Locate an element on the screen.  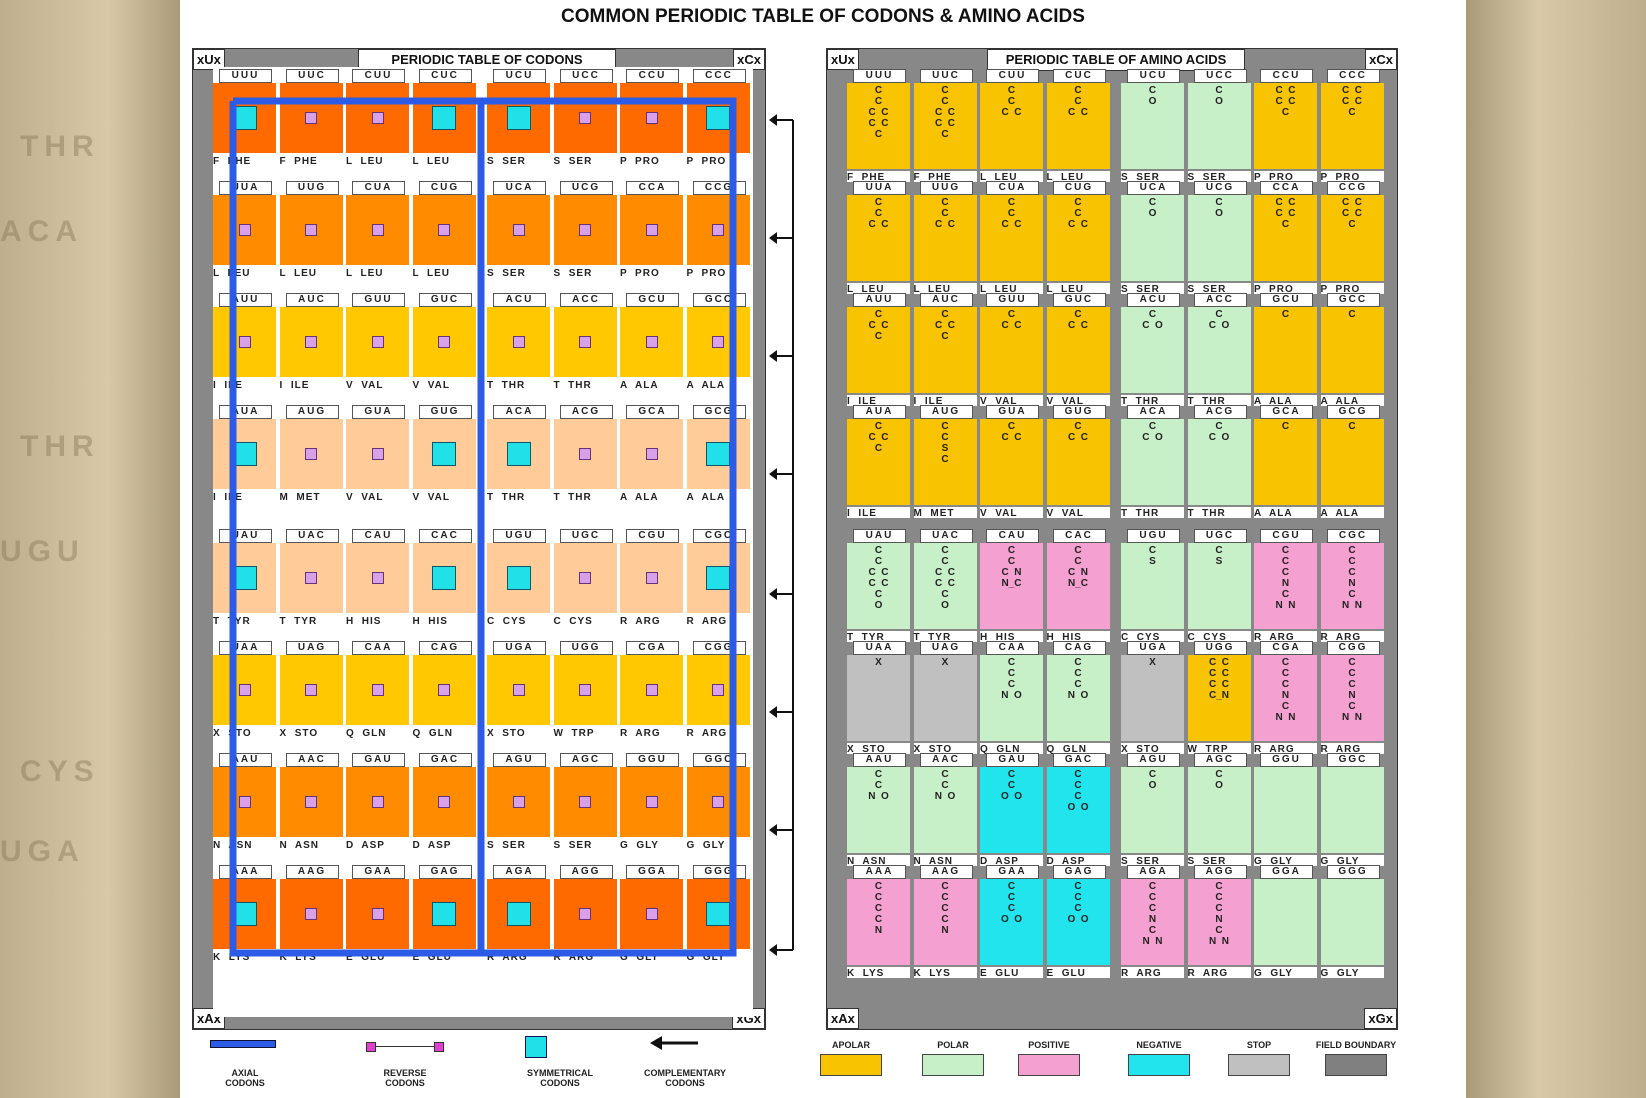
codon-cell: UAC T TYR is located at coordinates (311, 579).